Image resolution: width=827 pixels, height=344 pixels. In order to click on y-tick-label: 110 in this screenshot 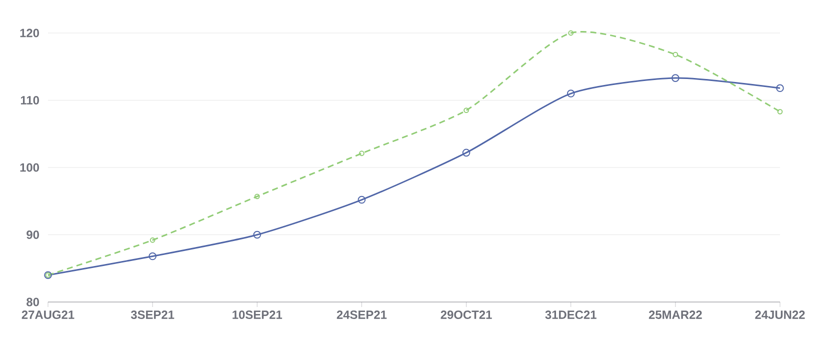, I will do `click(29, 100)`.